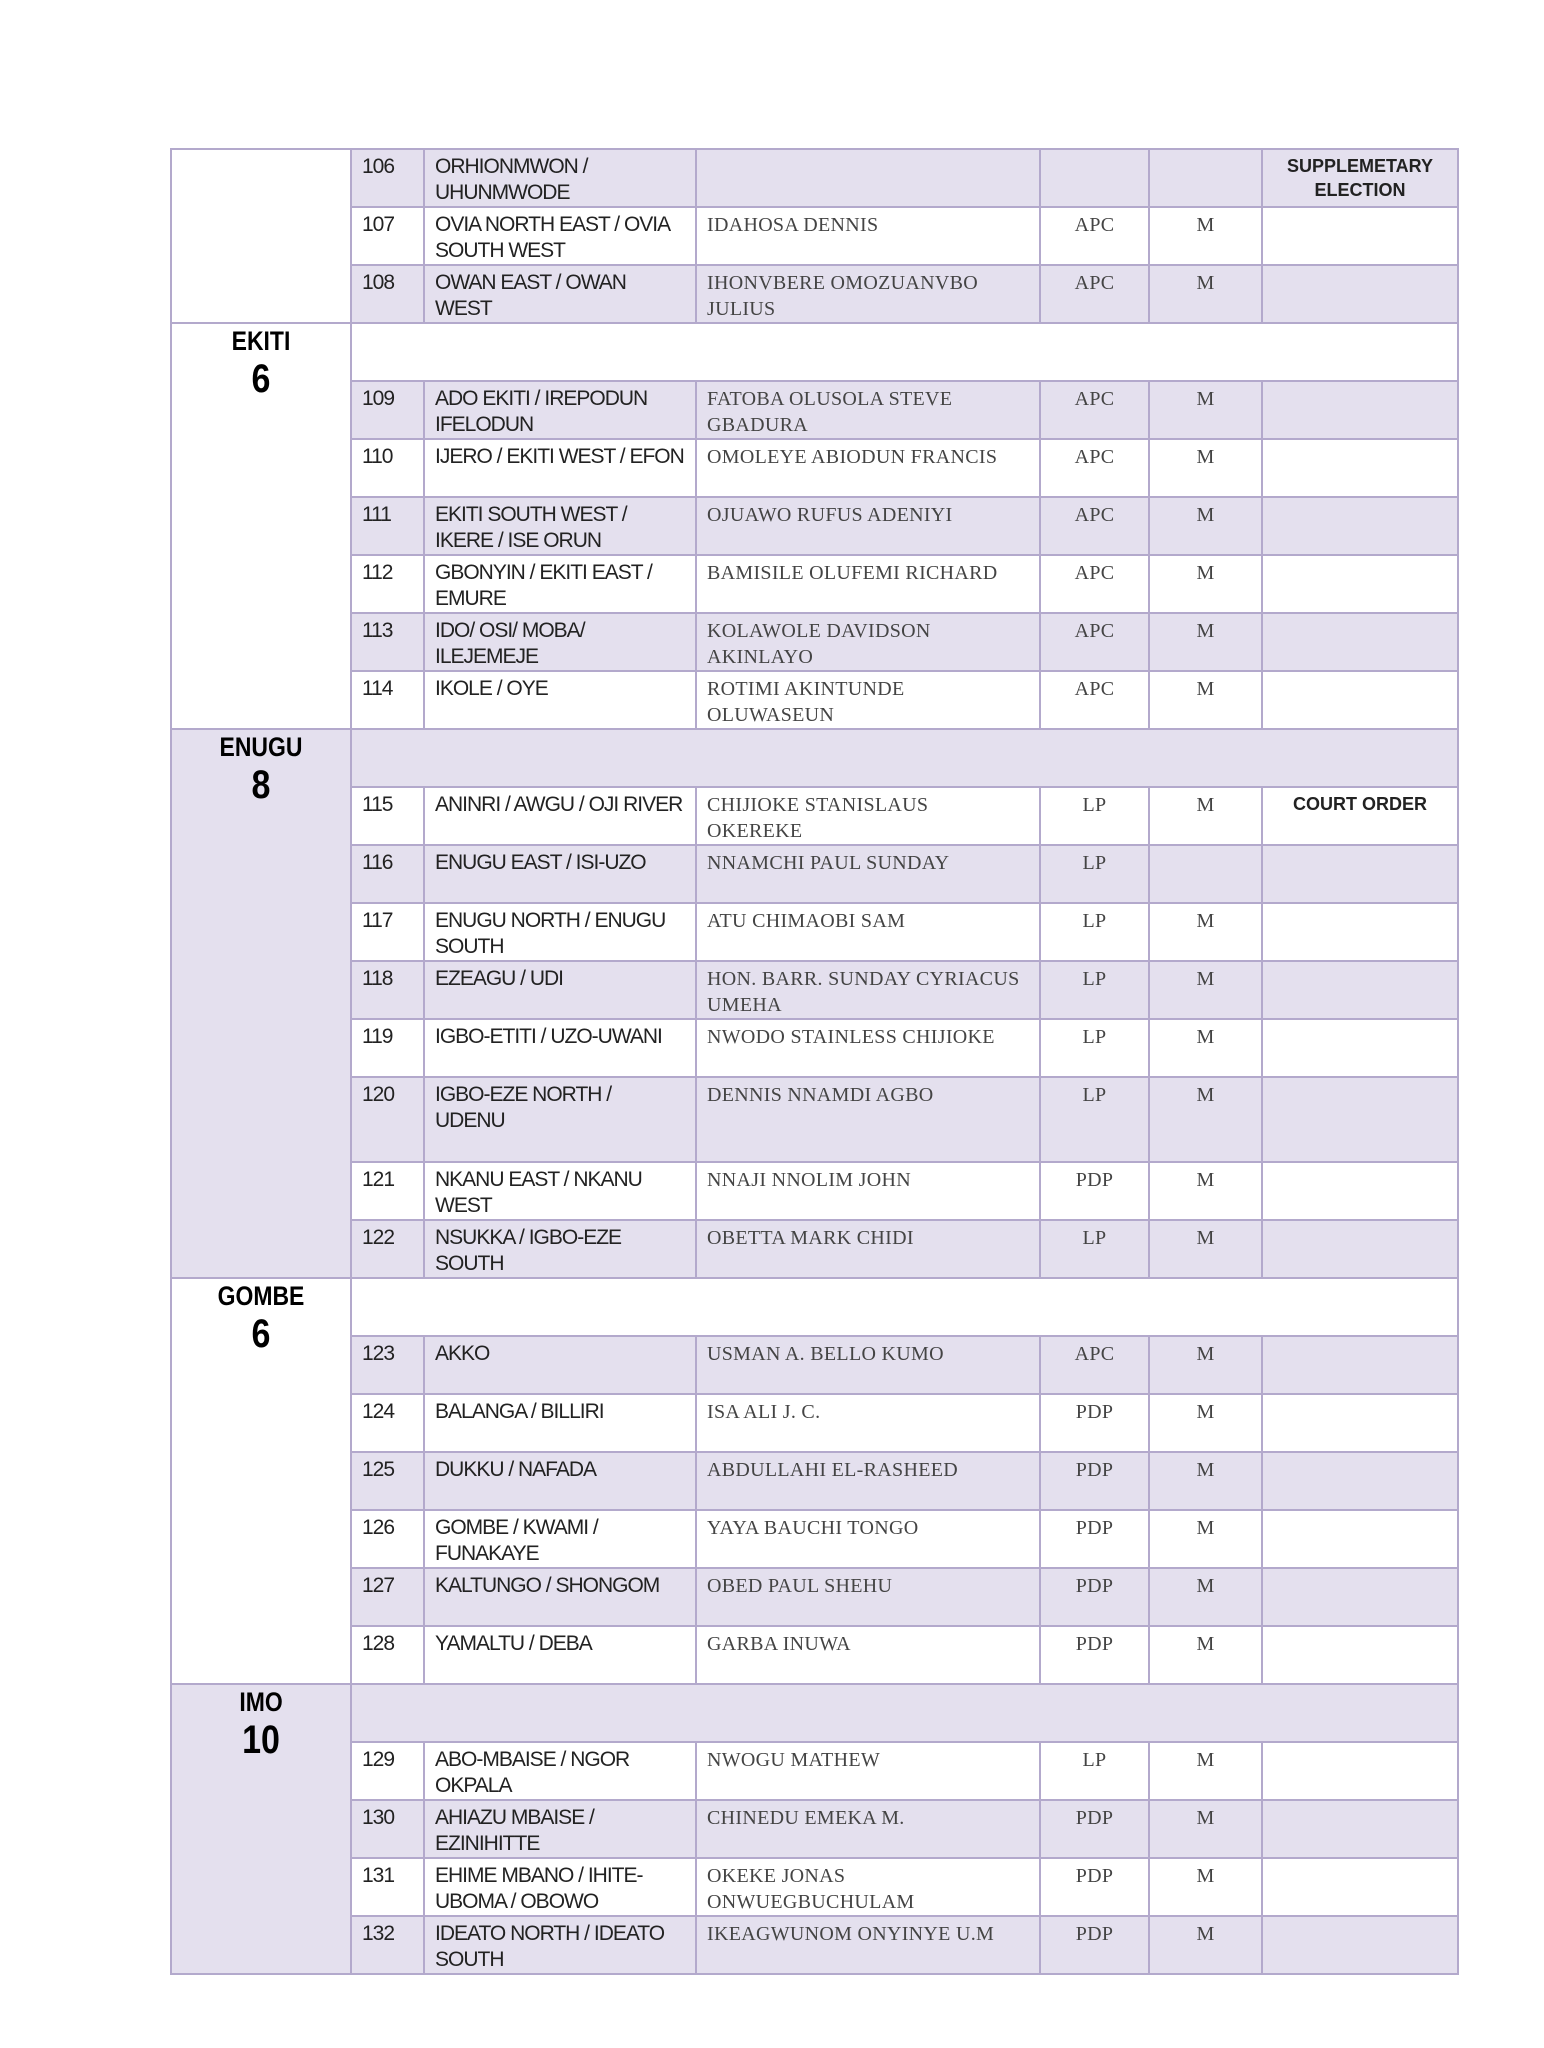 The height and width of the screenshot is (2048, 1544). Describe the element at coordinates (560, 1829) in the screenshot. I see `constituency-name-cell: AHIAZU MBAISE / EZINIHITTE` at that location.